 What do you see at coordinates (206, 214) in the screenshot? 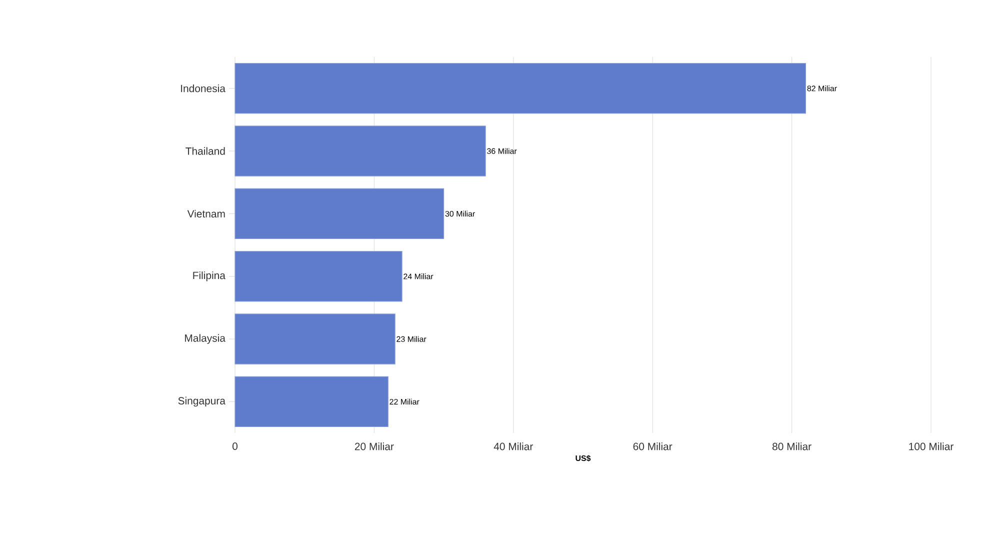
I see `y-tick-label: Vietnam` at bounding box center [206, 214].